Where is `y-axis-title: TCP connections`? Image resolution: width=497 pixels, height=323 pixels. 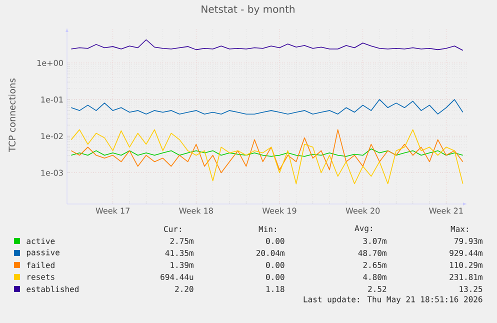
y-axis-title: TCP connections is located at coordinates (12, 115).